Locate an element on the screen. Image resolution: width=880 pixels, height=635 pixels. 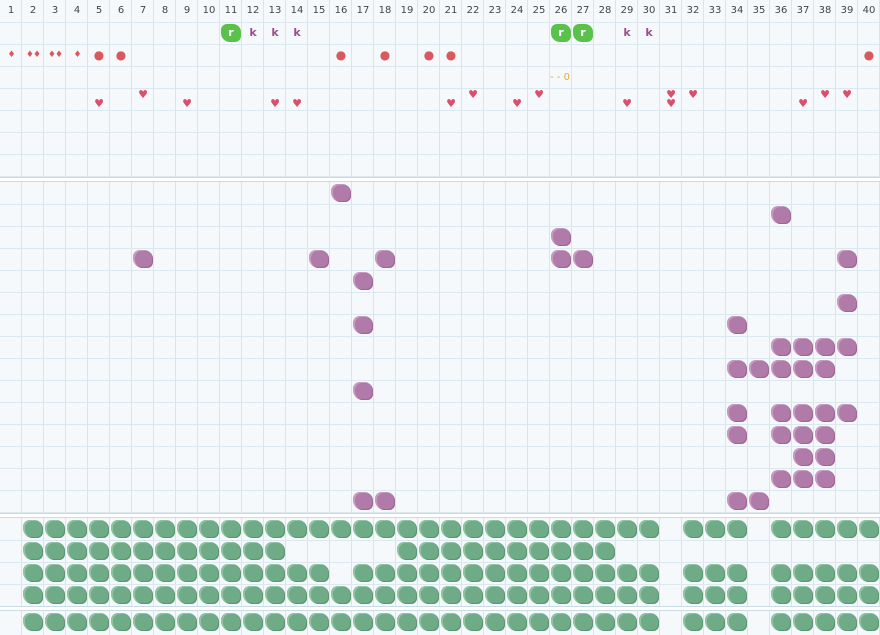
row2-cell: ♦ is located at coordinates (77, 55).